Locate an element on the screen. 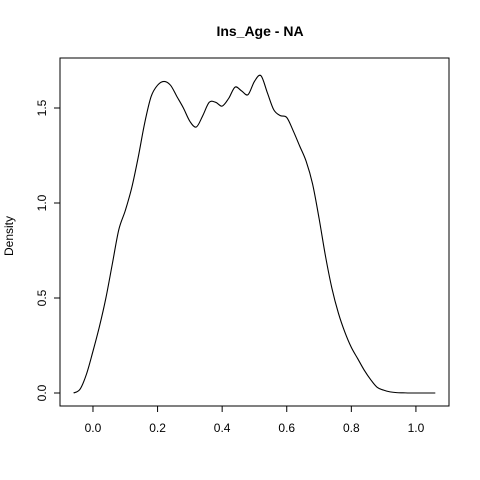  x-tick-label: 1.0 is located at coordinates (416, 428).